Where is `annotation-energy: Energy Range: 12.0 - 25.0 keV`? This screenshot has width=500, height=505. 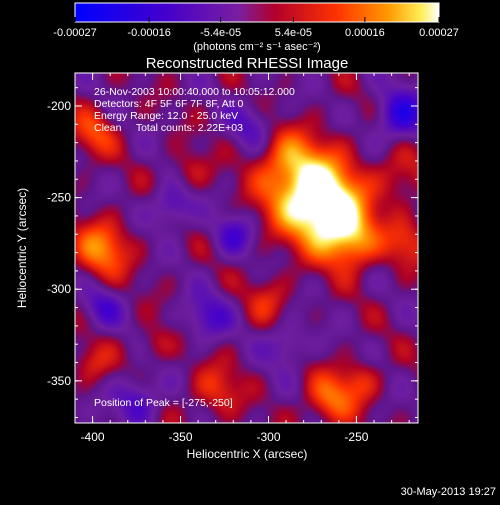 annotation-energy: Energy Range: 12.0 - 25.0 keV is located at coordinates (166, 116).